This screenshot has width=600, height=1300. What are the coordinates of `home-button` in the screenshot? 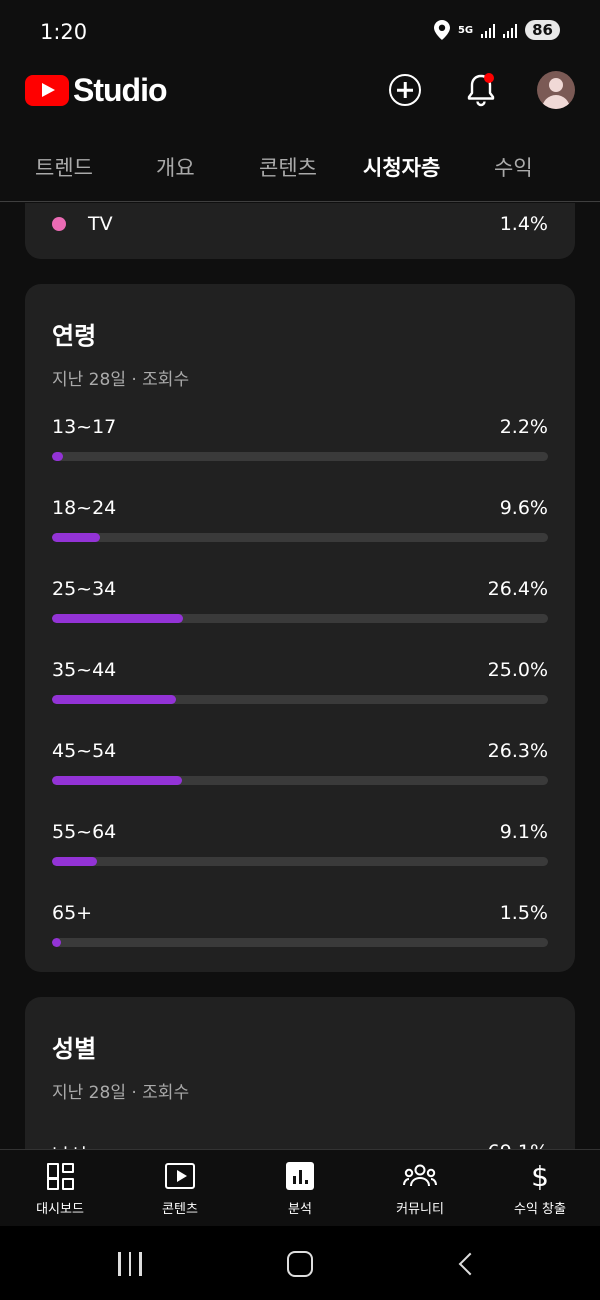 It's located at (300, 1264).